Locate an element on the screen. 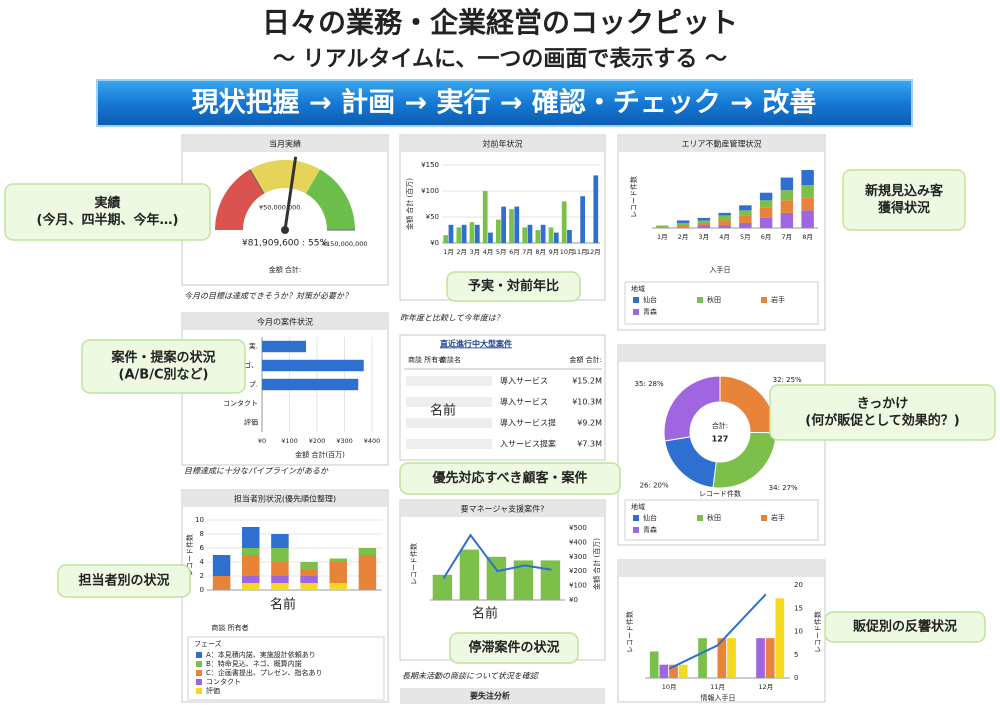 This screenshot has width=1000, height=705. table-cell: ¥7.3M is located at coordinates (589, 444).